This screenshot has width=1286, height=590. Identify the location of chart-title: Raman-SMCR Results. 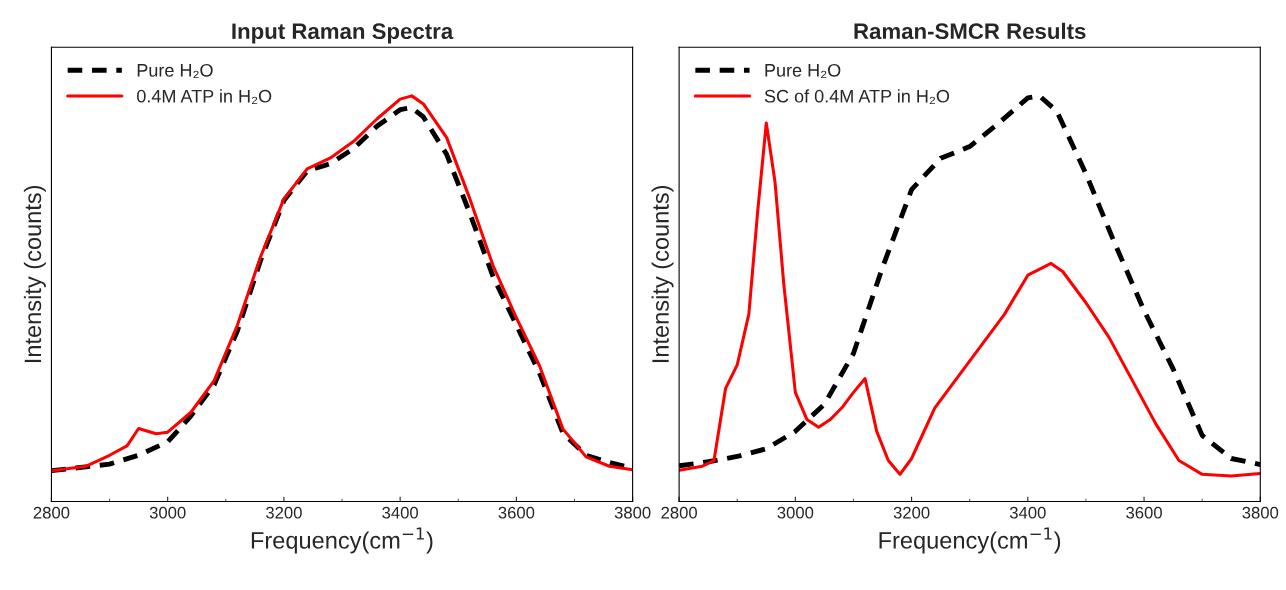
(970, 31).